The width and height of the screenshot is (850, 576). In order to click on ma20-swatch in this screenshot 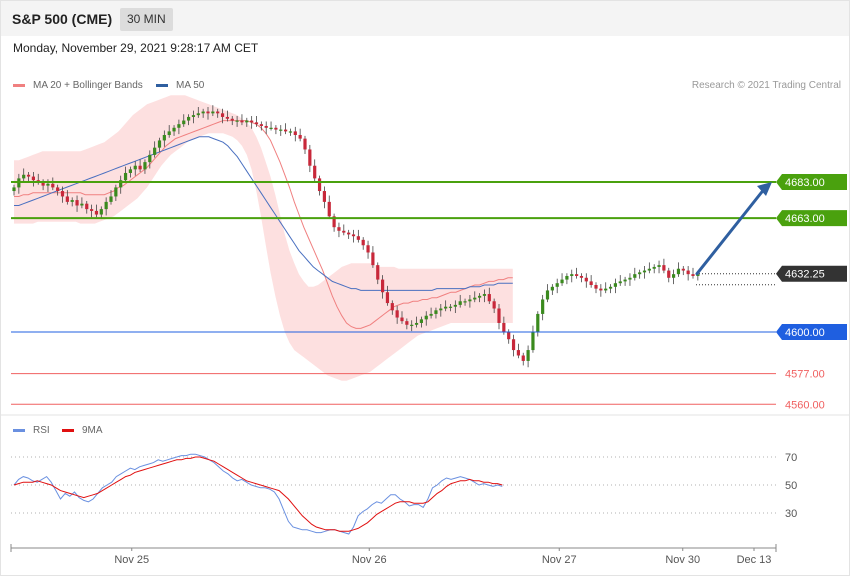, I will do `click(19, 85)`.